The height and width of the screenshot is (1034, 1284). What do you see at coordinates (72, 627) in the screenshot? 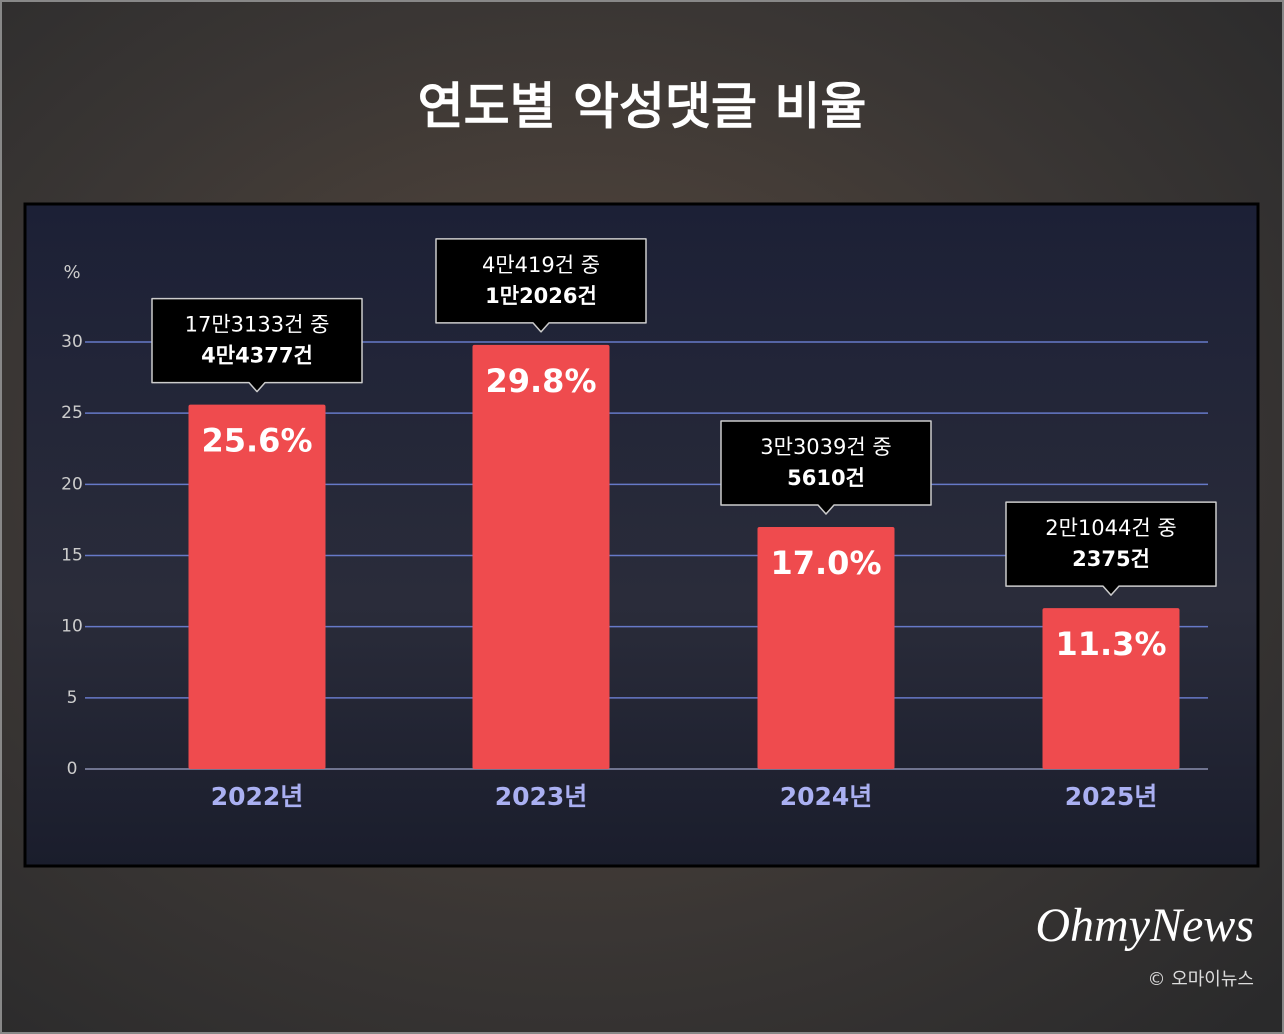
I see `y-tick-label: 10` at bounding box center [72, 627].